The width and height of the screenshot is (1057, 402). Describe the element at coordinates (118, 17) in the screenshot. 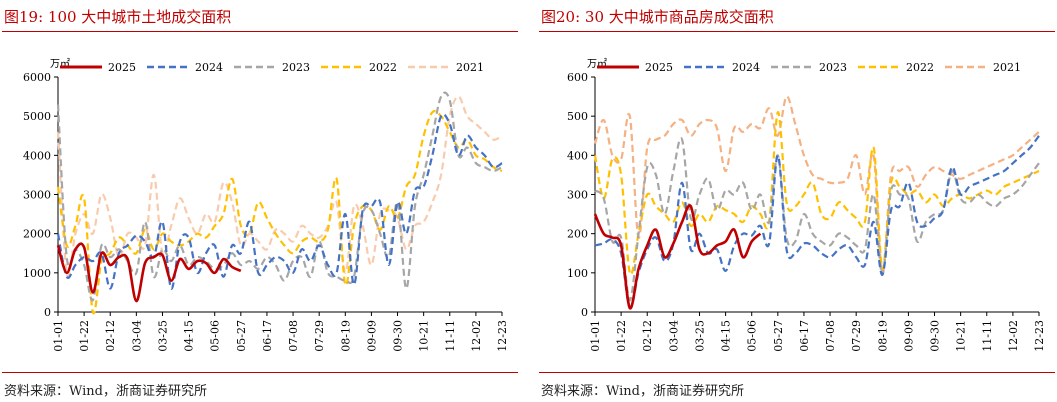

I see `figure-title: 图19: 100 大中城市土地成交面积` at that location.